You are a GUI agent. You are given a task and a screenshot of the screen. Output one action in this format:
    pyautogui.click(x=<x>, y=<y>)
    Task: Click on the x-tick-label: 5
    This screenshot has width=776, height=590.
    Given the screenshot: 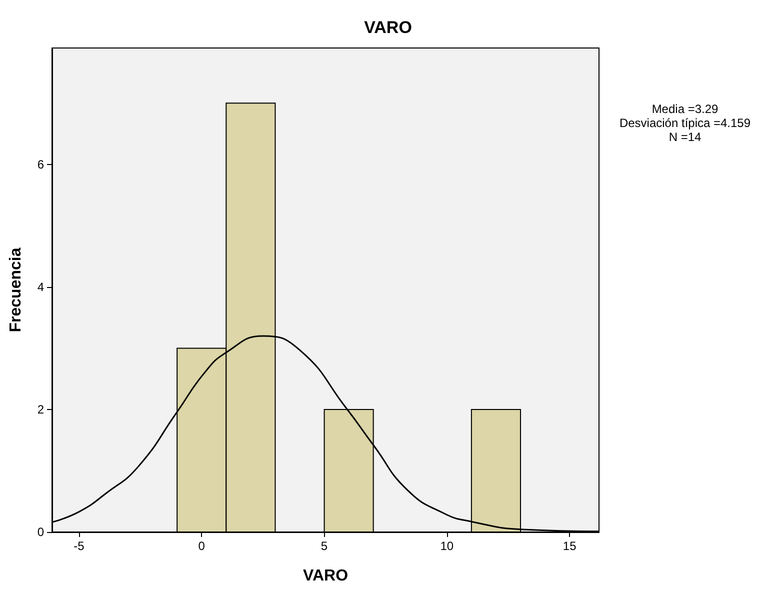 What is the action you would take?
    pyautogui.click(x=324, y=546)
    